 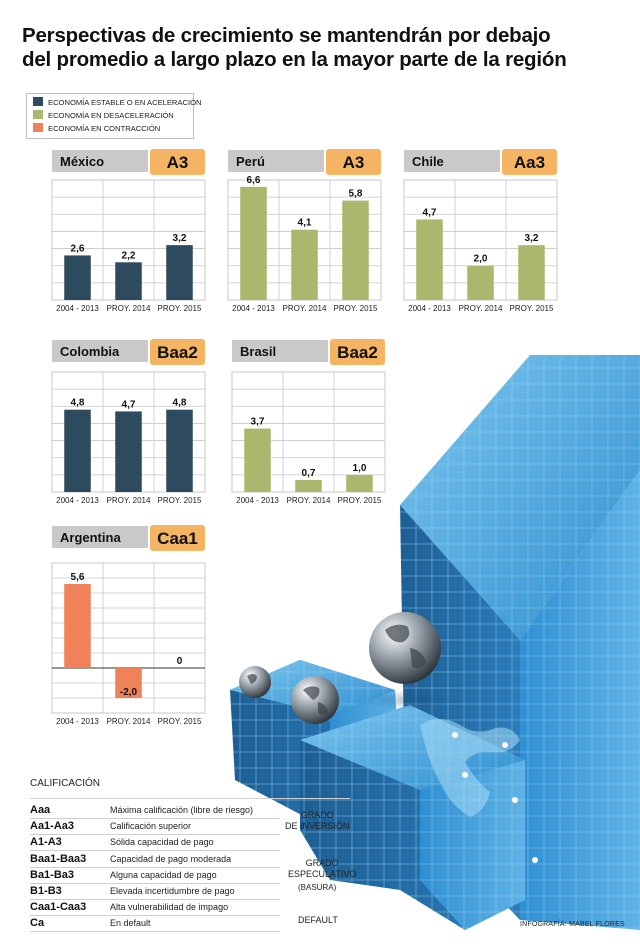 I want to click on country-tab-chile, so click(x=452, y=161).